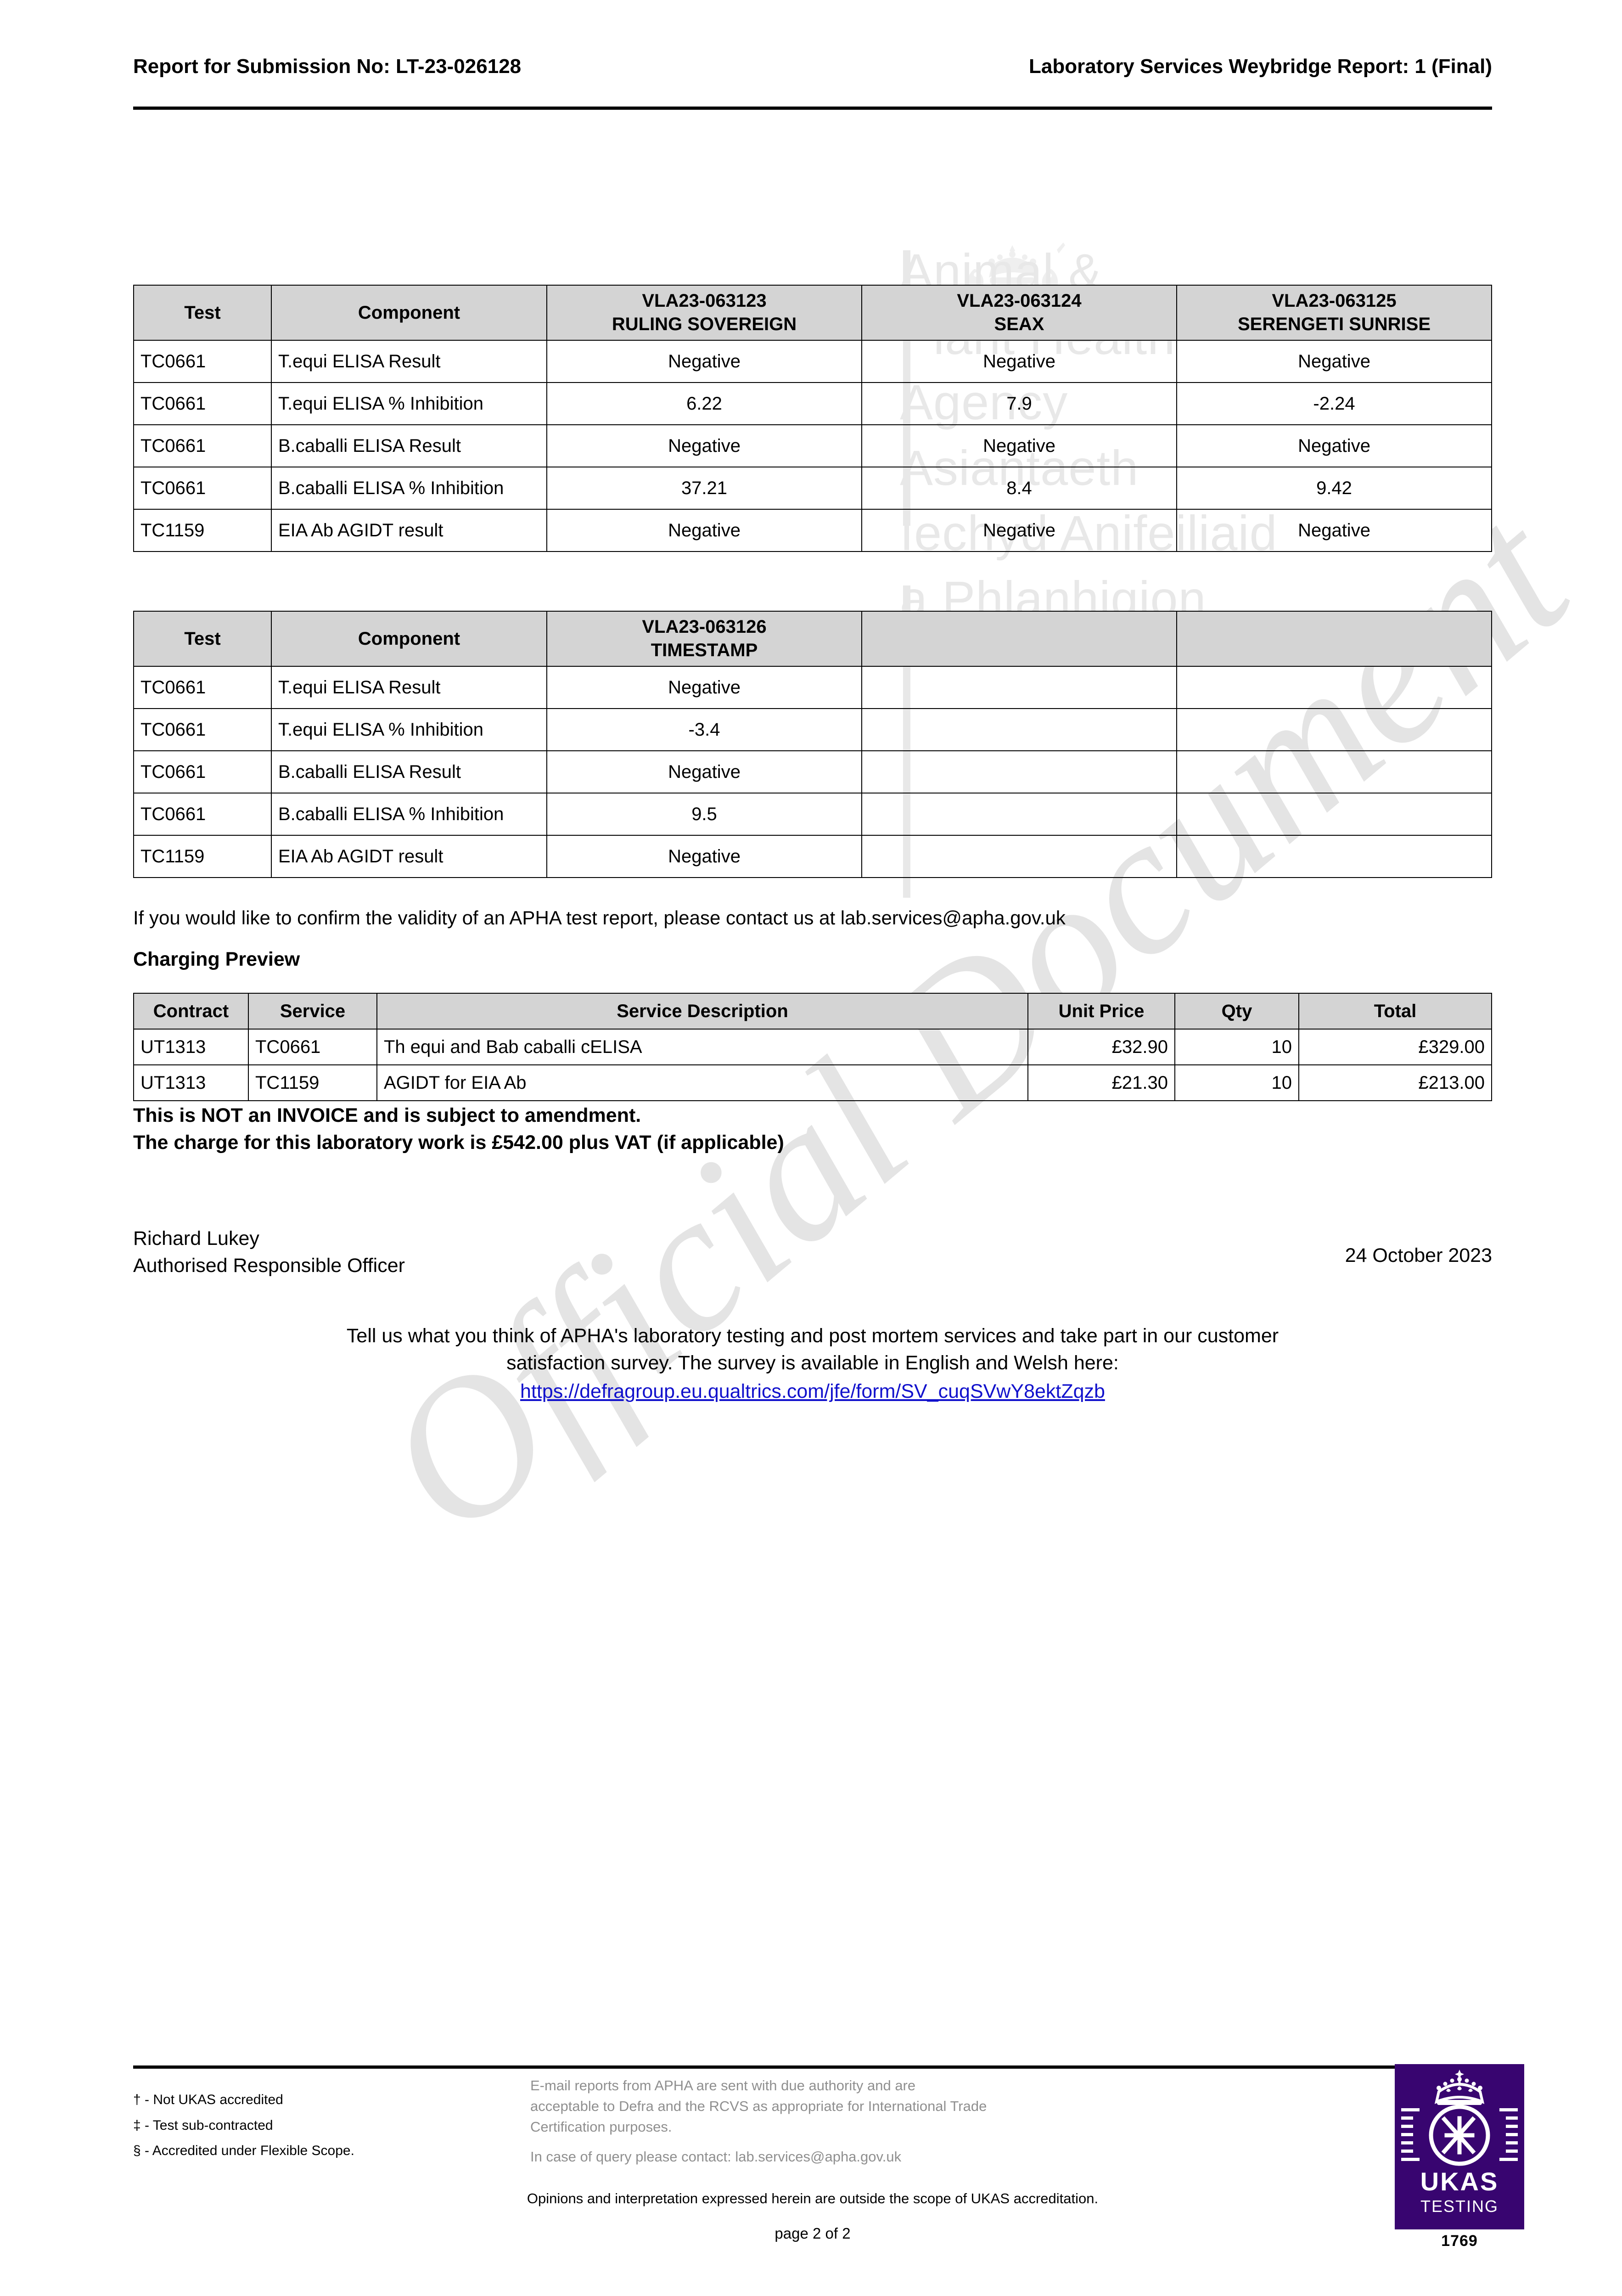  Describe the element at coordinates (1395, 1012) in the screenshot. I see `column-header-total: Total` at that location.